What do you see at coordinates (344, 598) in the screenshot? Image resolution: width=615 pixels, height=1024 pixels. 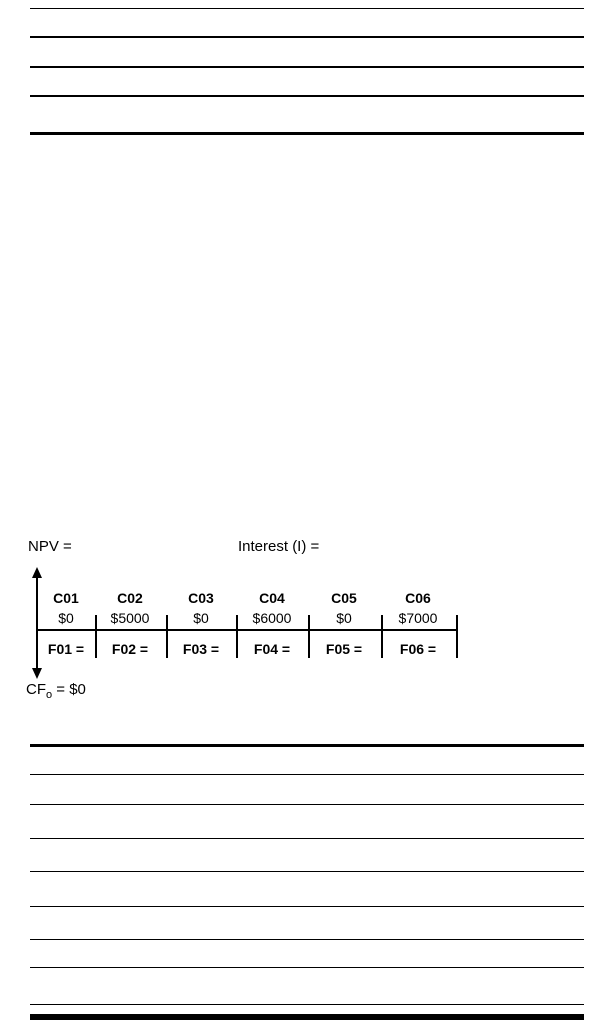 I see `c-period-label: C05` at bounding box center [344, 598].